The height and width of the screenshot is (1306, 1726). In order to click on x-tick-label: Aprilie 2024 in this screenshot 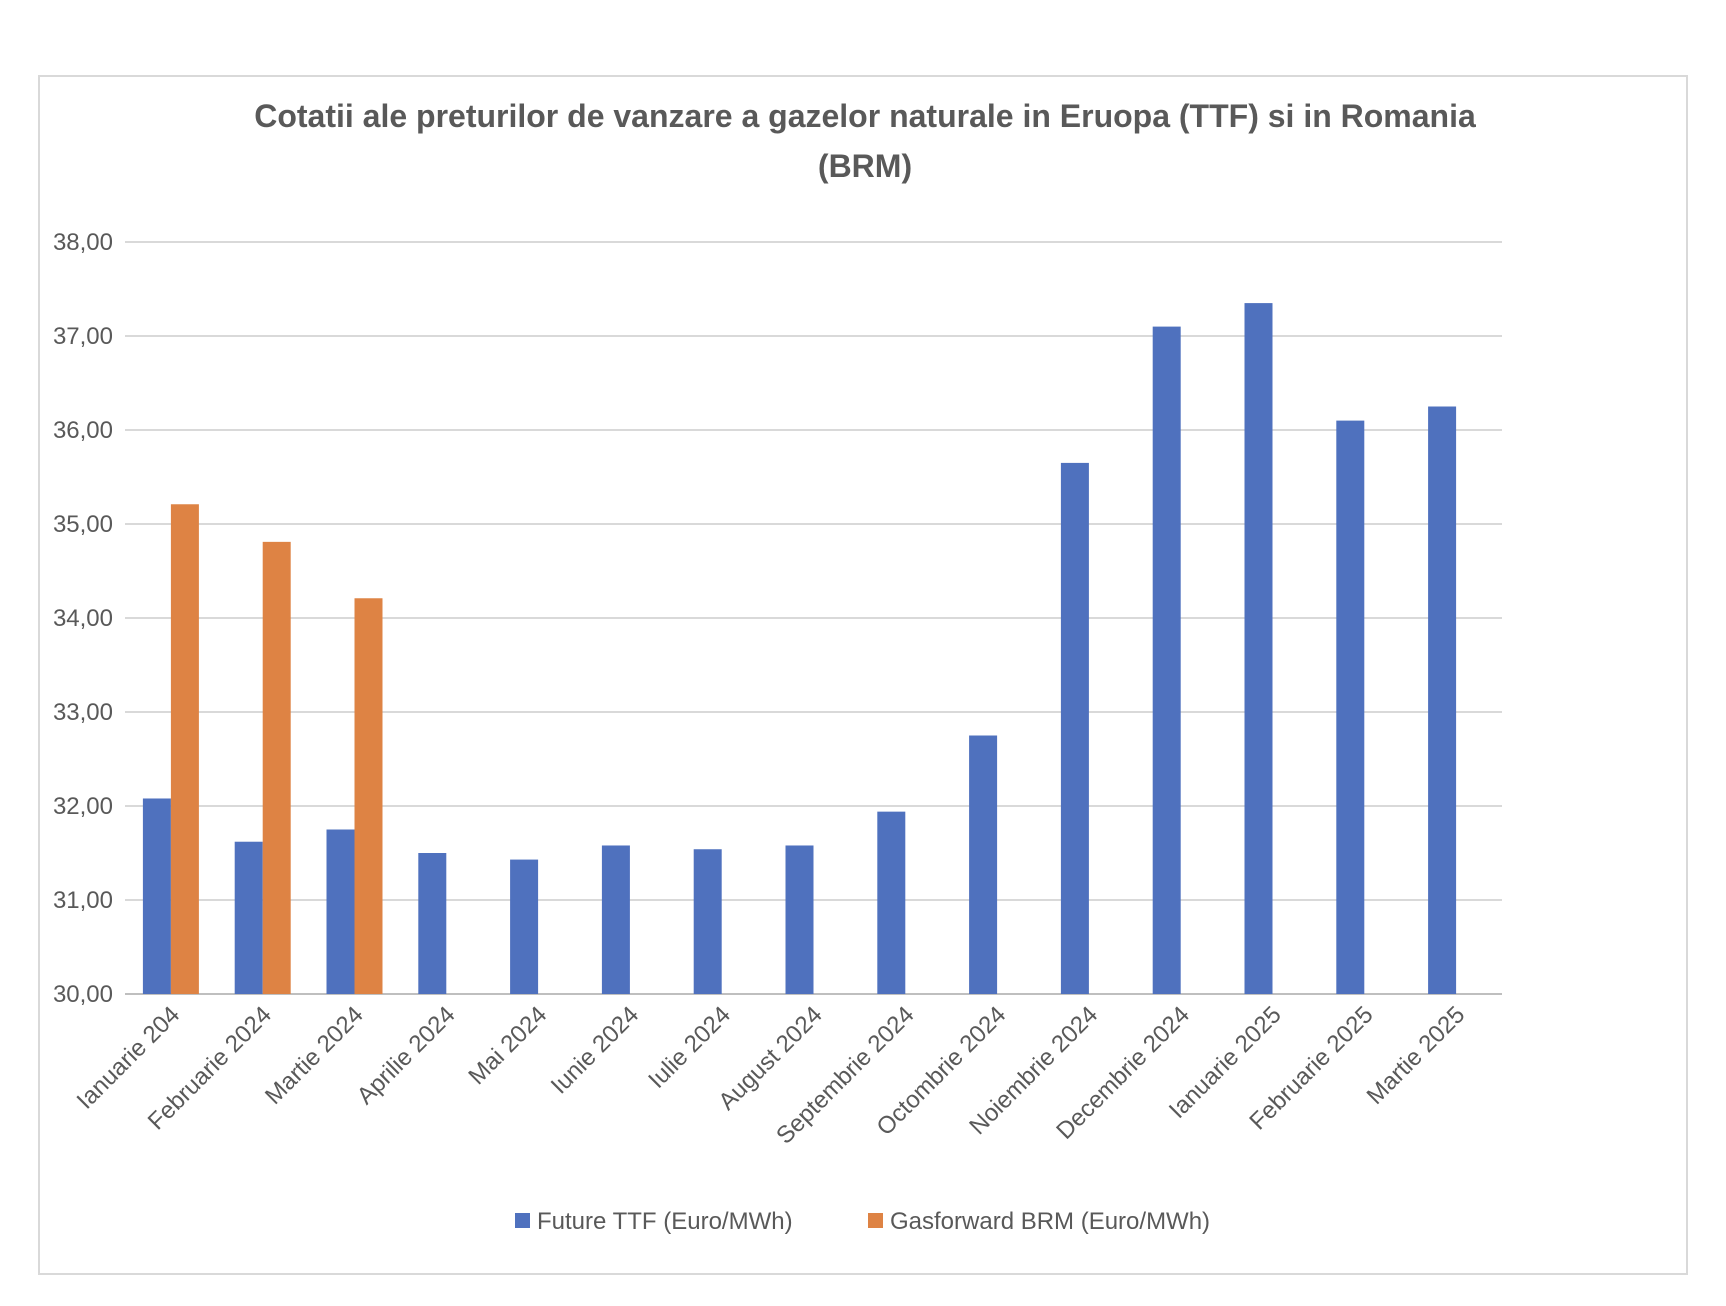, I will do `click(406, 1055)`.